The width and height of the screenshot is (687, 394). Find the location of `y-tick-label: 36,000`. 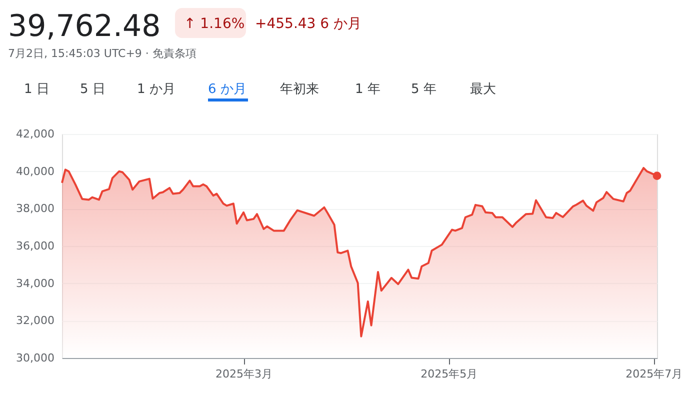

y-tick-label: 36,000 is located at coordinates (35, 246).